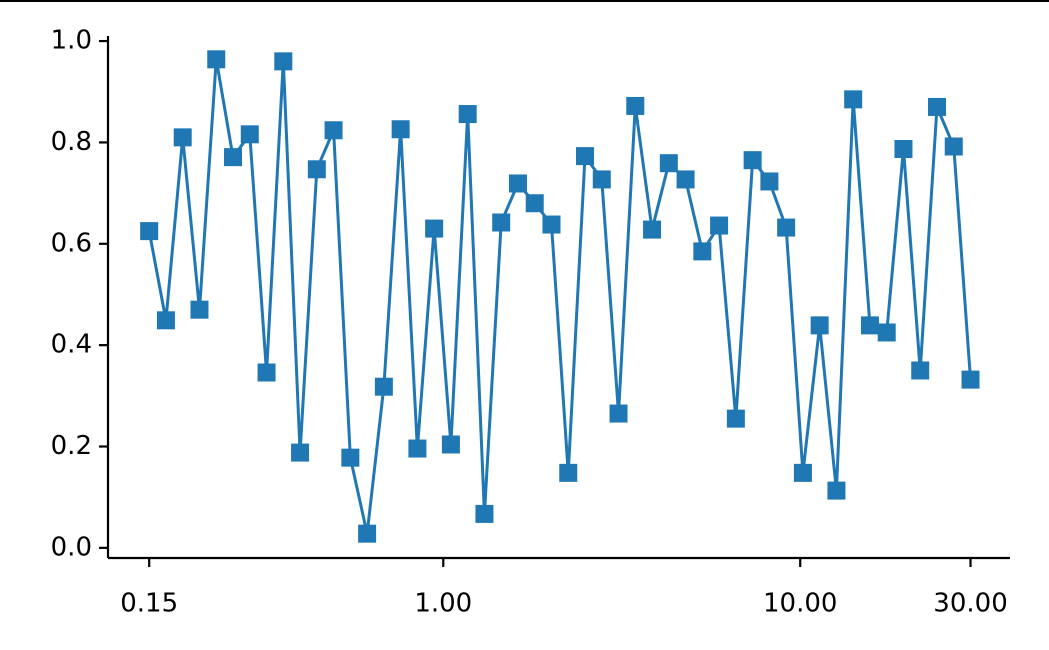 This screenshot has height=650, width=1049. I want to click on x-tick-label: 10.00, so click(800, 604).